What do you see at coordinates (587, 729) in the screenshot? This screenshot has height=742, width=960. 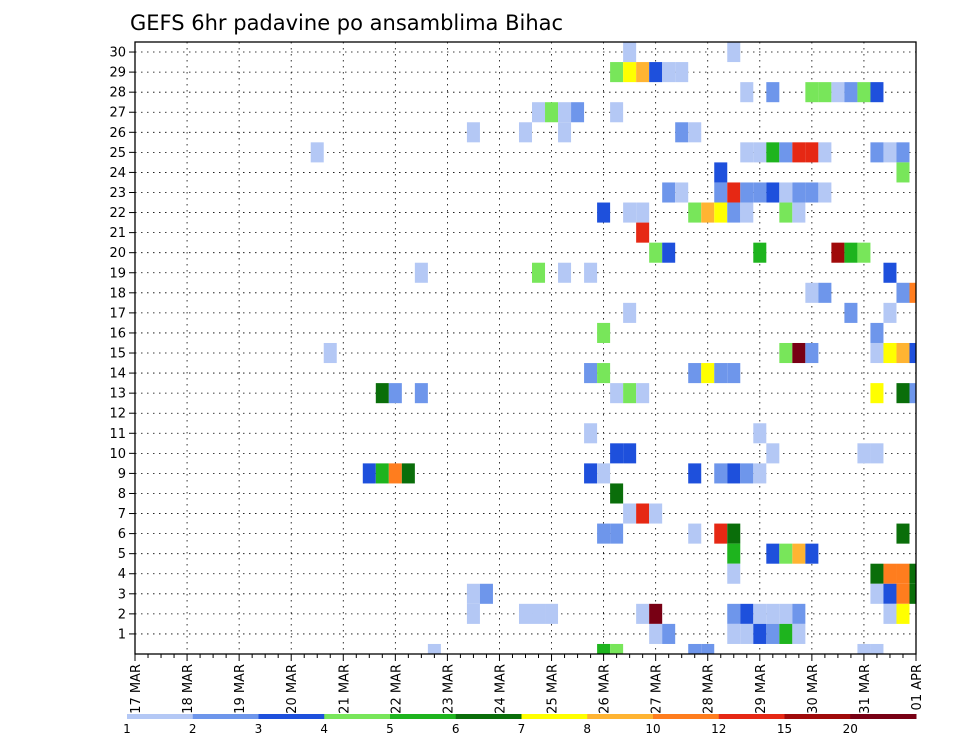 I see `legend-label: 8` at bounding box center [587, 729].